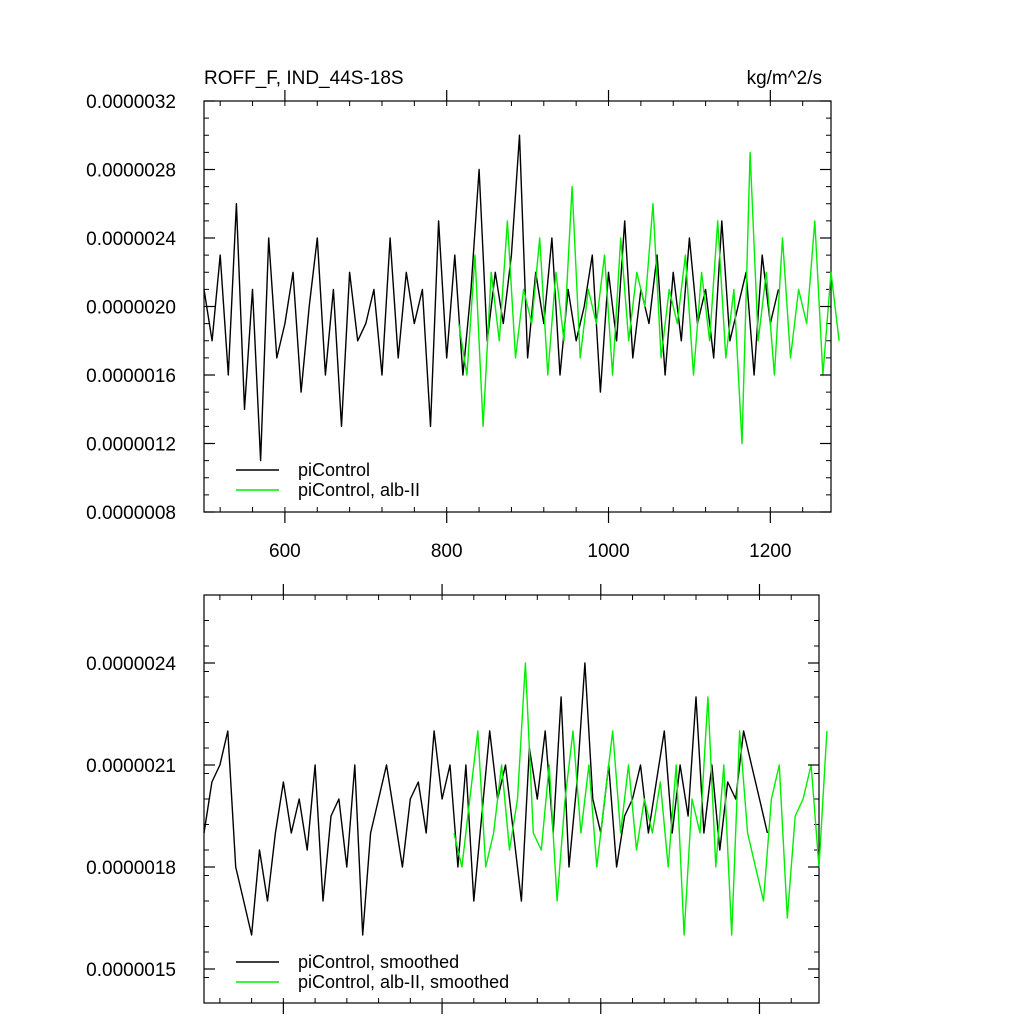 Image resolution: width=1024 pixels, height=1024 pixels. Describe the element at coordinates (334, 470) in the screenshot. I see `legend-label: piControl` at that location.